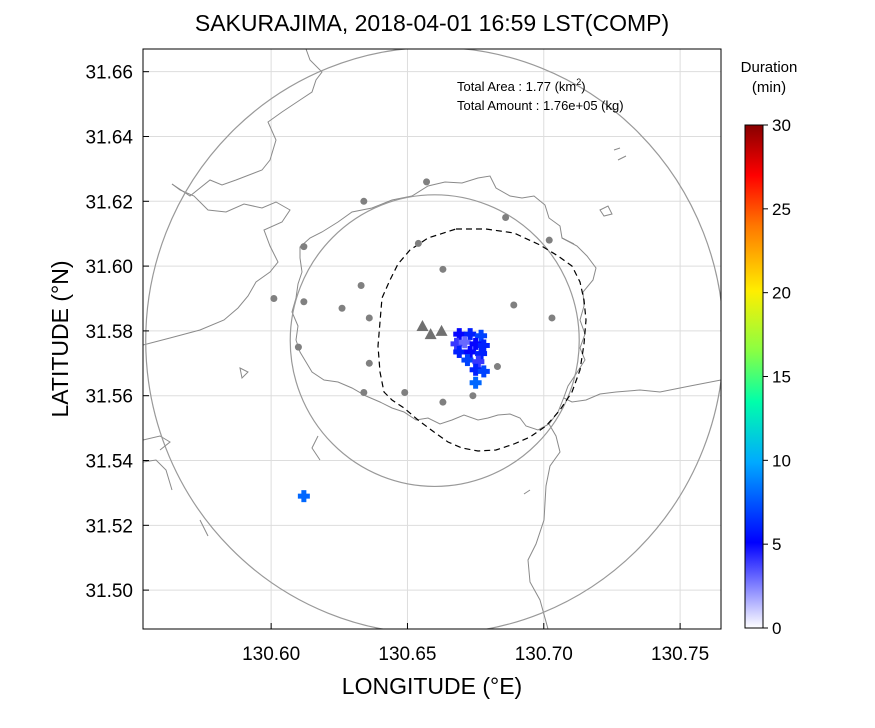 The height and width of the screenshot is (728, 875). Describe the element at coordinates (271, 654) in the screenshot. I see `x-tick-label: 130.60` at that location.